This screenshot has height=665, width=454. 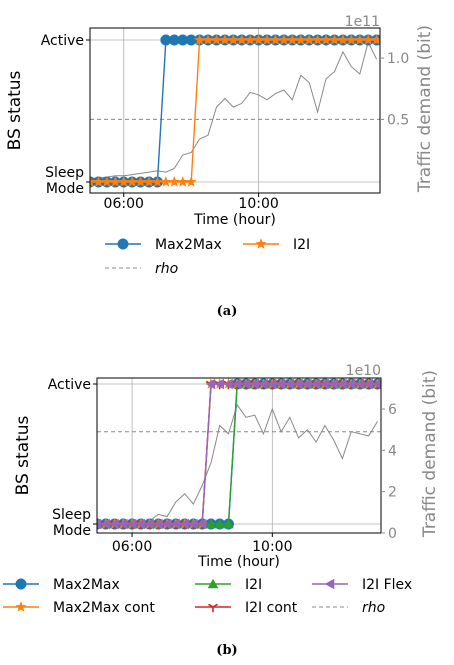 I want to click on x-axis-label: Time (hour), so click(x=234, y=220).